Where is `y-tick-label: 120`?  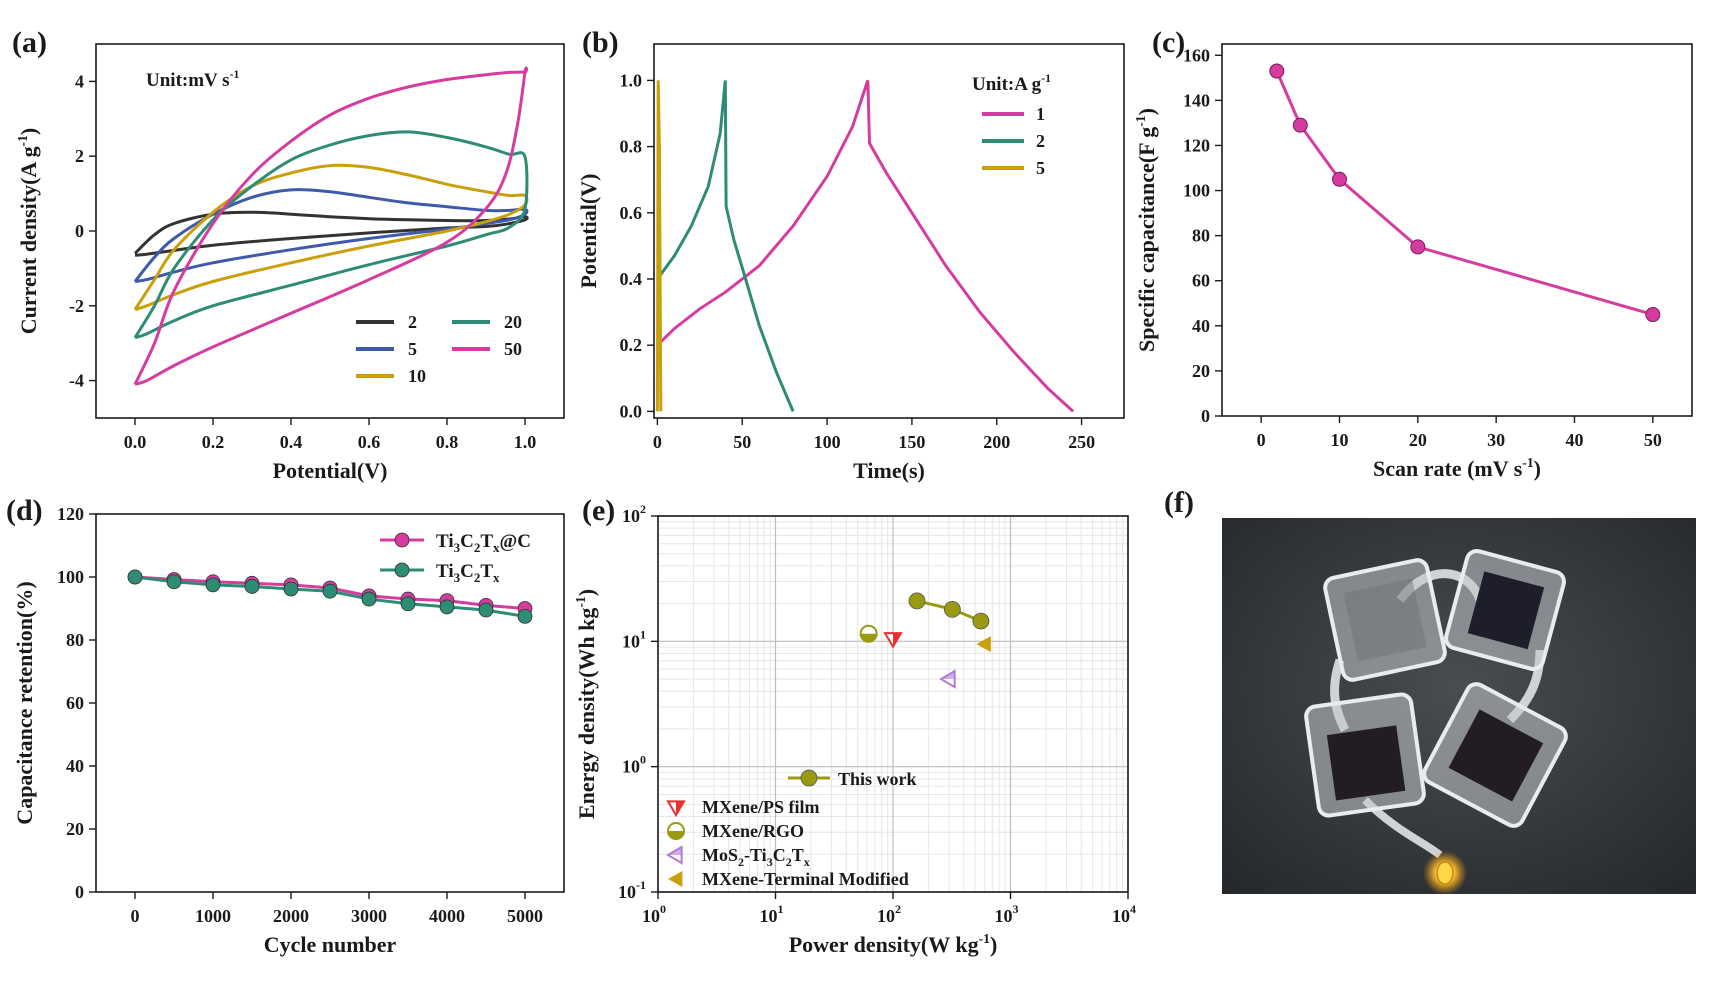 y-tick-label: 120 is located at coordinates (1196, 145).